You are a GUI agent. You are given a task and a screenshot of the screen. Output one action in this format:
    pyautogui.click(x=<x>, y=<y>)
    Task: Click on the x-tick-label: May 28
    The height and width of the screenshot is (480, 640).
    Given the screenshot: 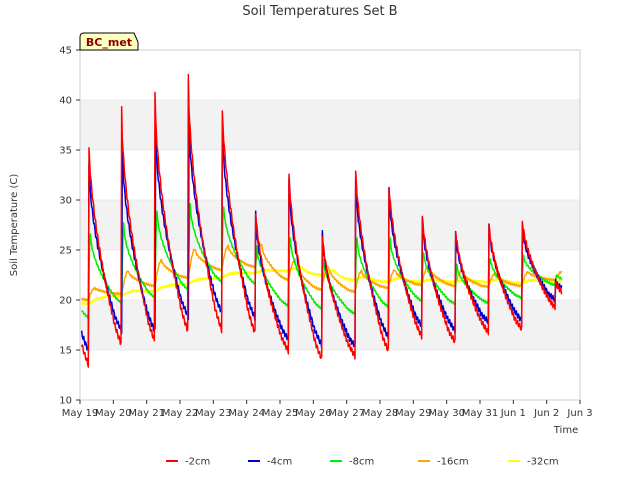 What is the action you would take?
    pyautogui.click(x=380, y=413)
    